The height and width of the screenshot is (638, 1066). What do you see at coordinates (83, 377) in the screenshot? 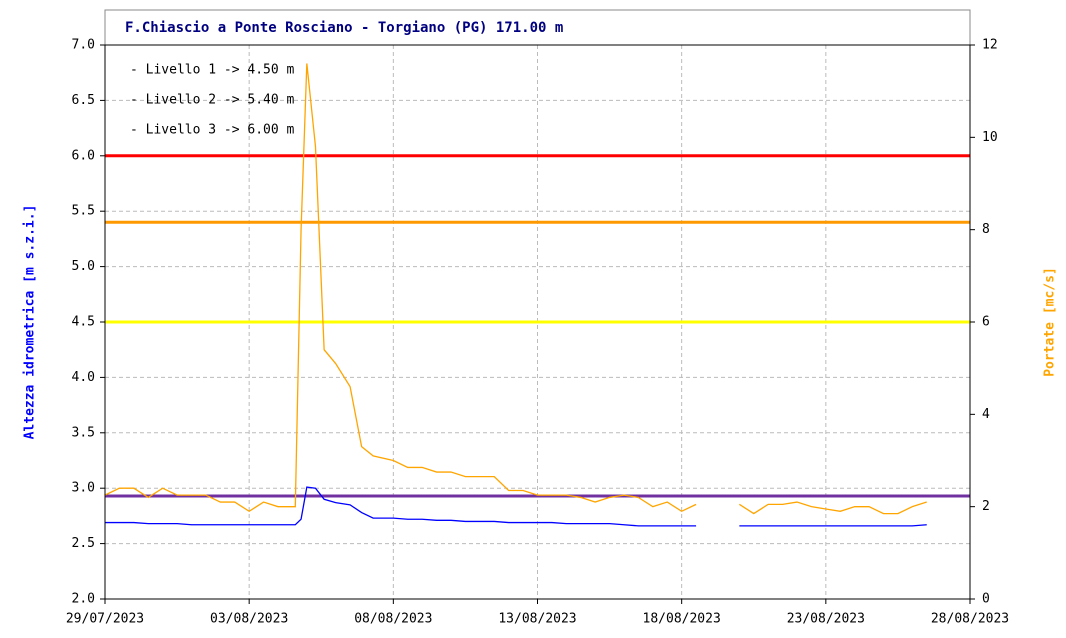
I see `y-tick-label: 4.0` at bounding box center [83, 377].